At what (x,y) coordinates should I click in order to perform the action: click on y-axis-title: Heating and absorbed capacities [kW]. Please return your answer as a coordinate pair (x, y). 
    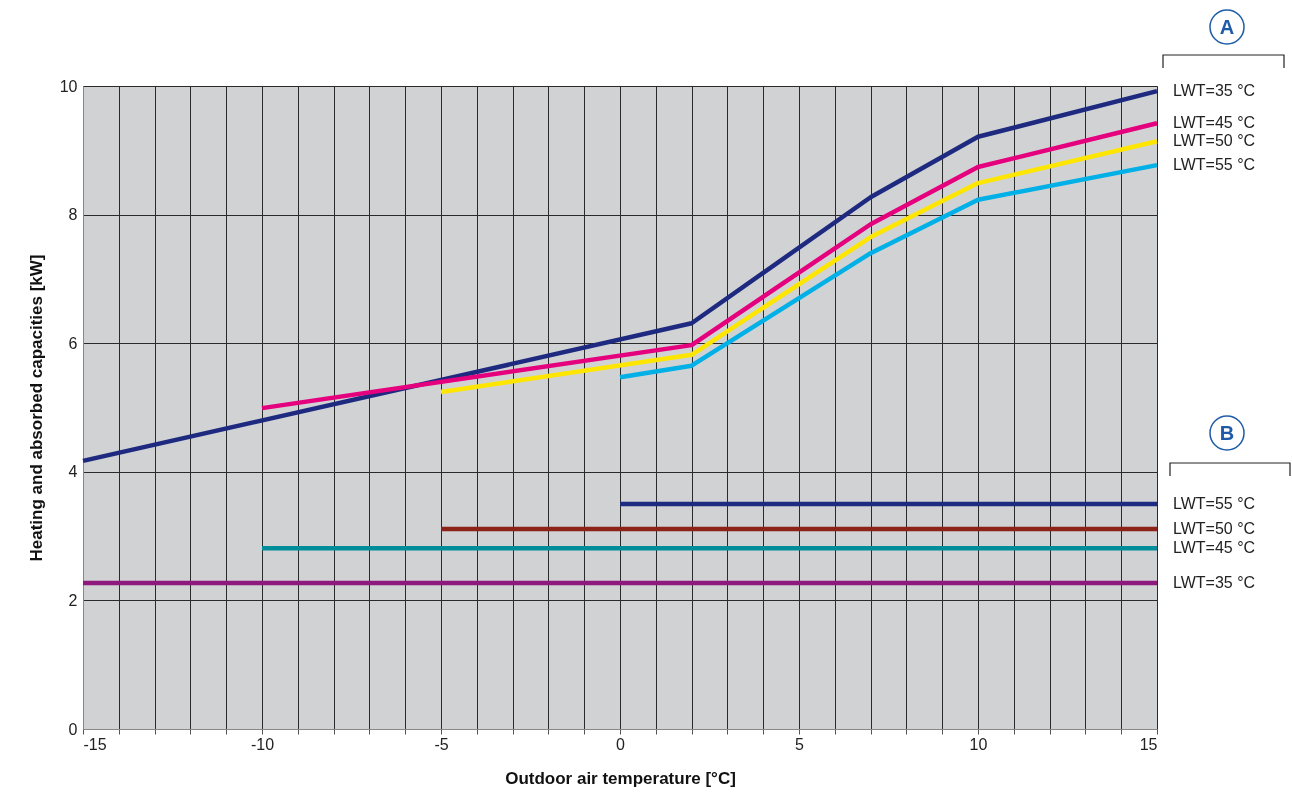
    Looking at the image, I should click on (36, 408).